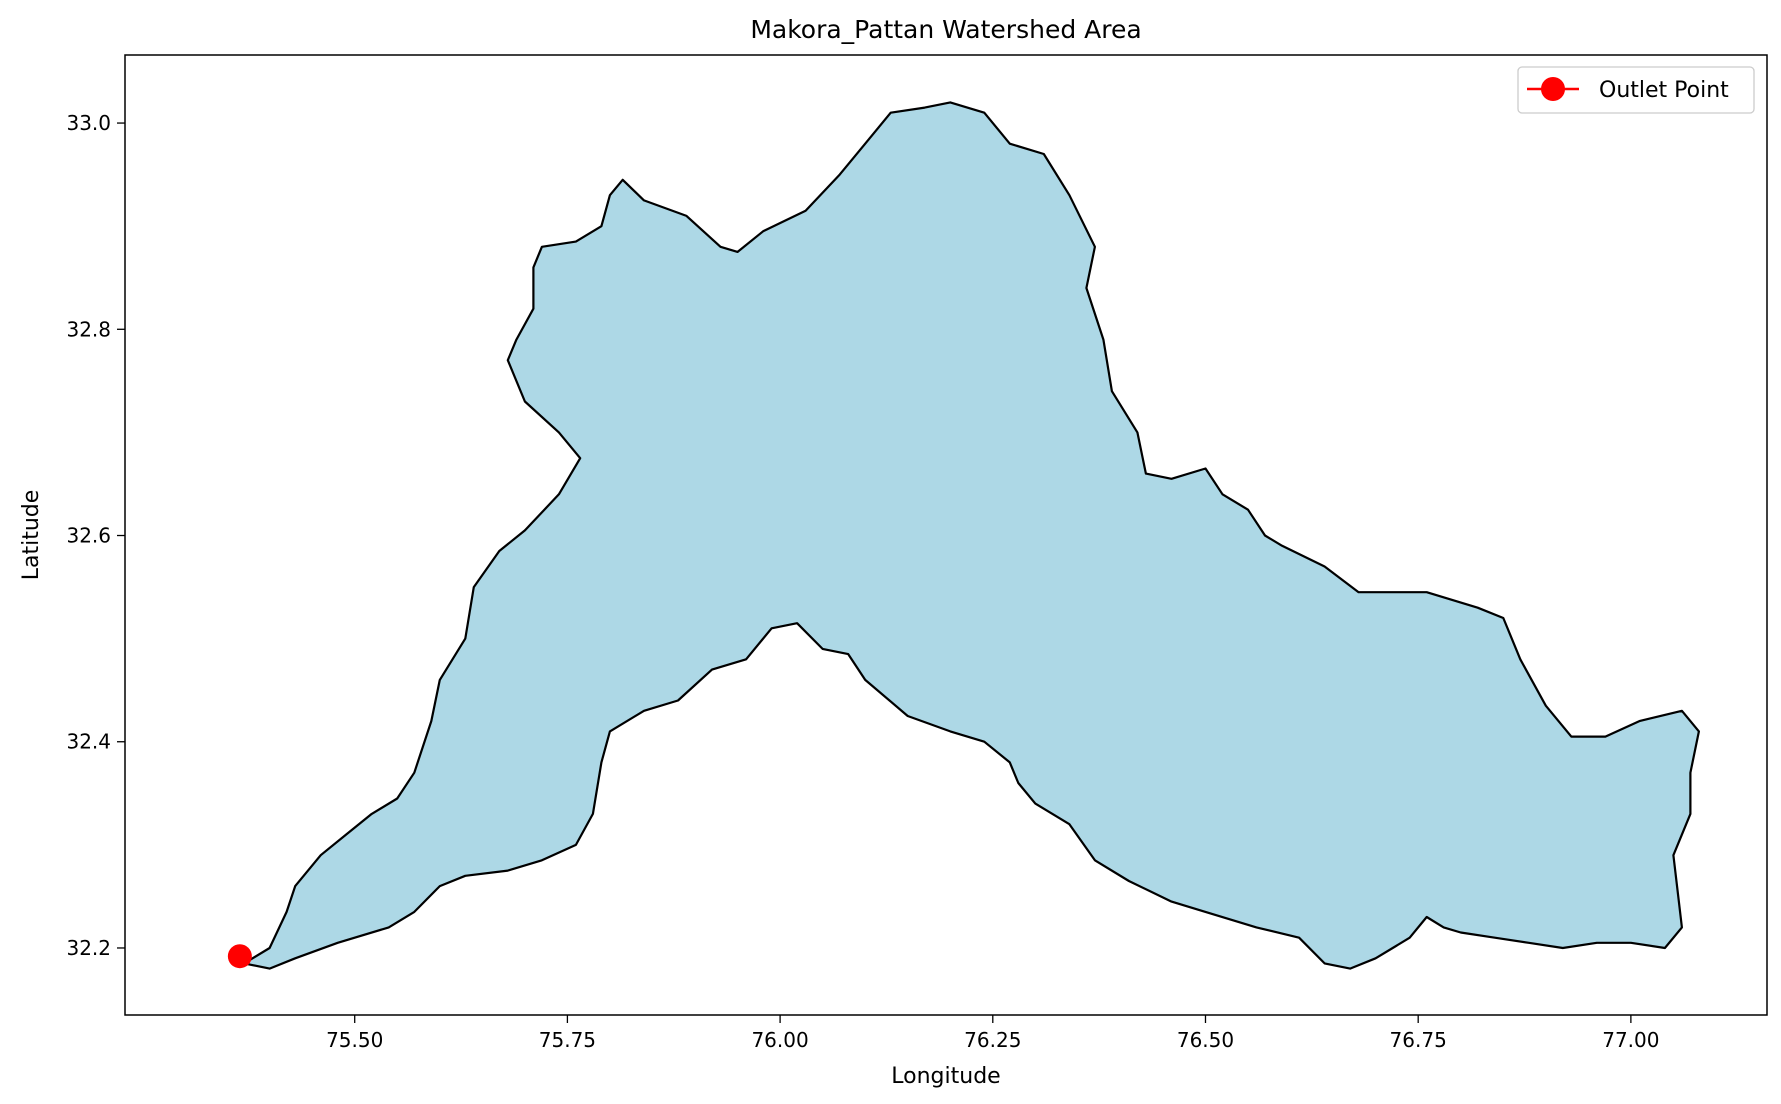 The image size is (1781, 1104). Describe the element at coordinates (88, 123) in the screenshot. I see `y-tick-label: 33.0` at that location.